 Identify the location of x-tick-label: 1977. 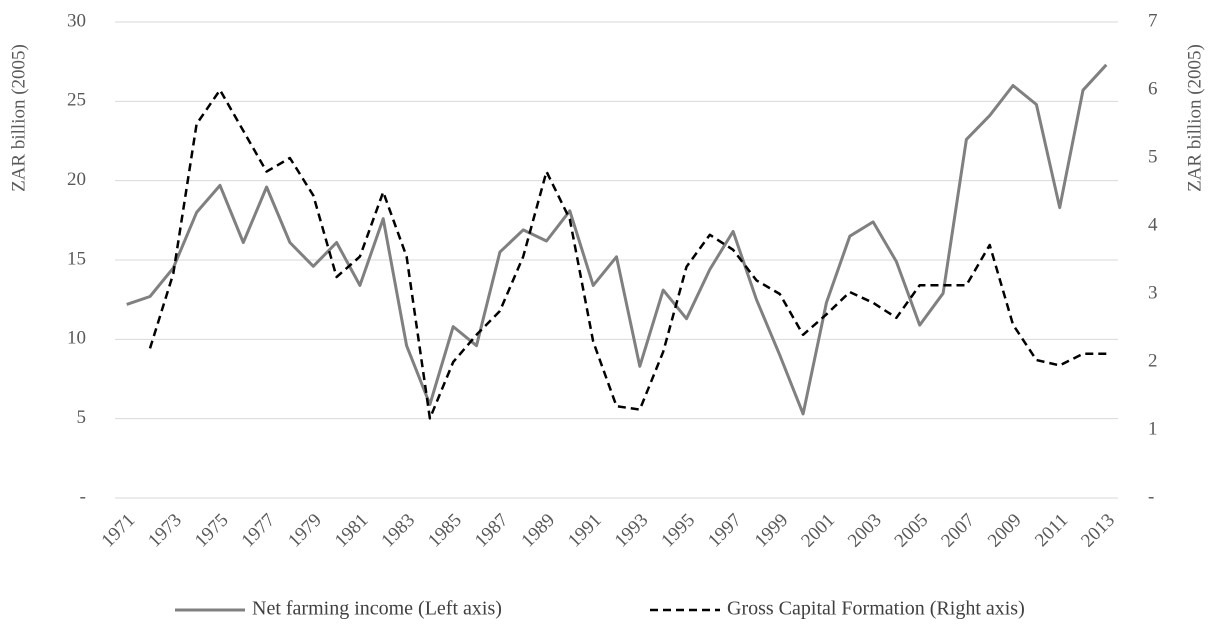
(259, 531).